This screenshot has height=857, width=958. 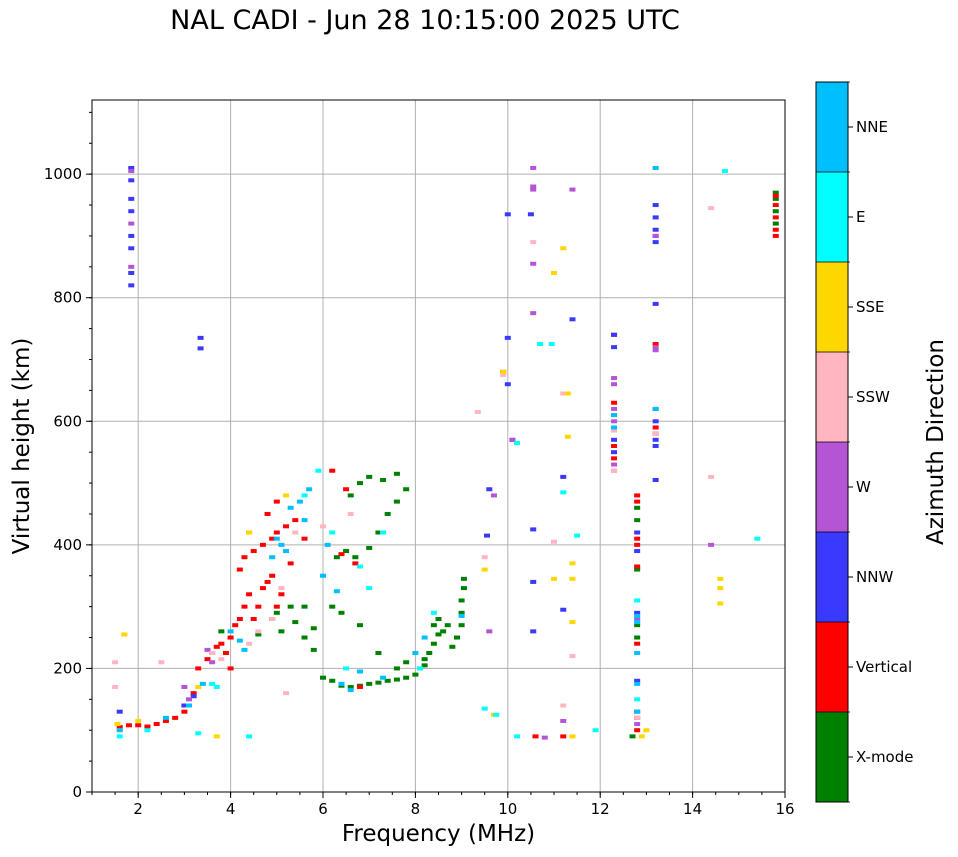 What do you see at coordinates (884, 757) in the screenshot?
I see `colorbar-tick-label: X-mode` at bounding box center [884, 757].